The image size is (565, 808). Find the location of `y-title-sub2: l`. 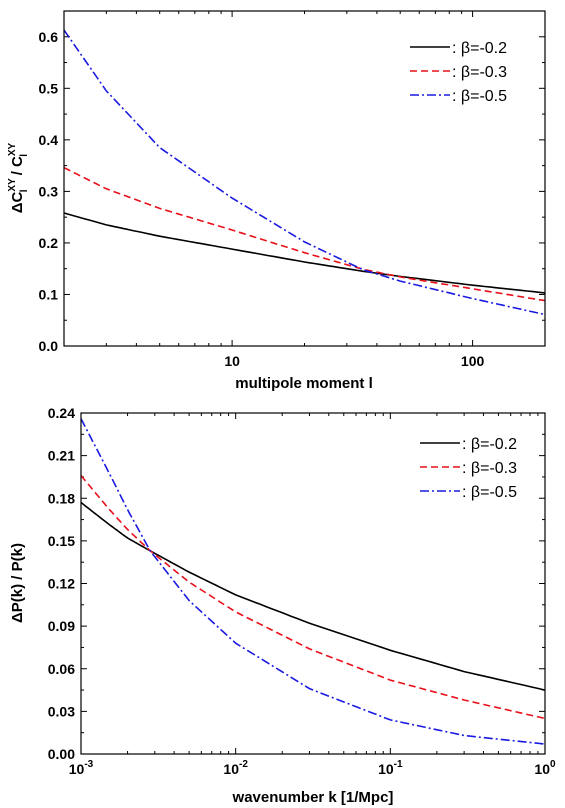

y-title-sub2: l is located at coordinates (24, 155).